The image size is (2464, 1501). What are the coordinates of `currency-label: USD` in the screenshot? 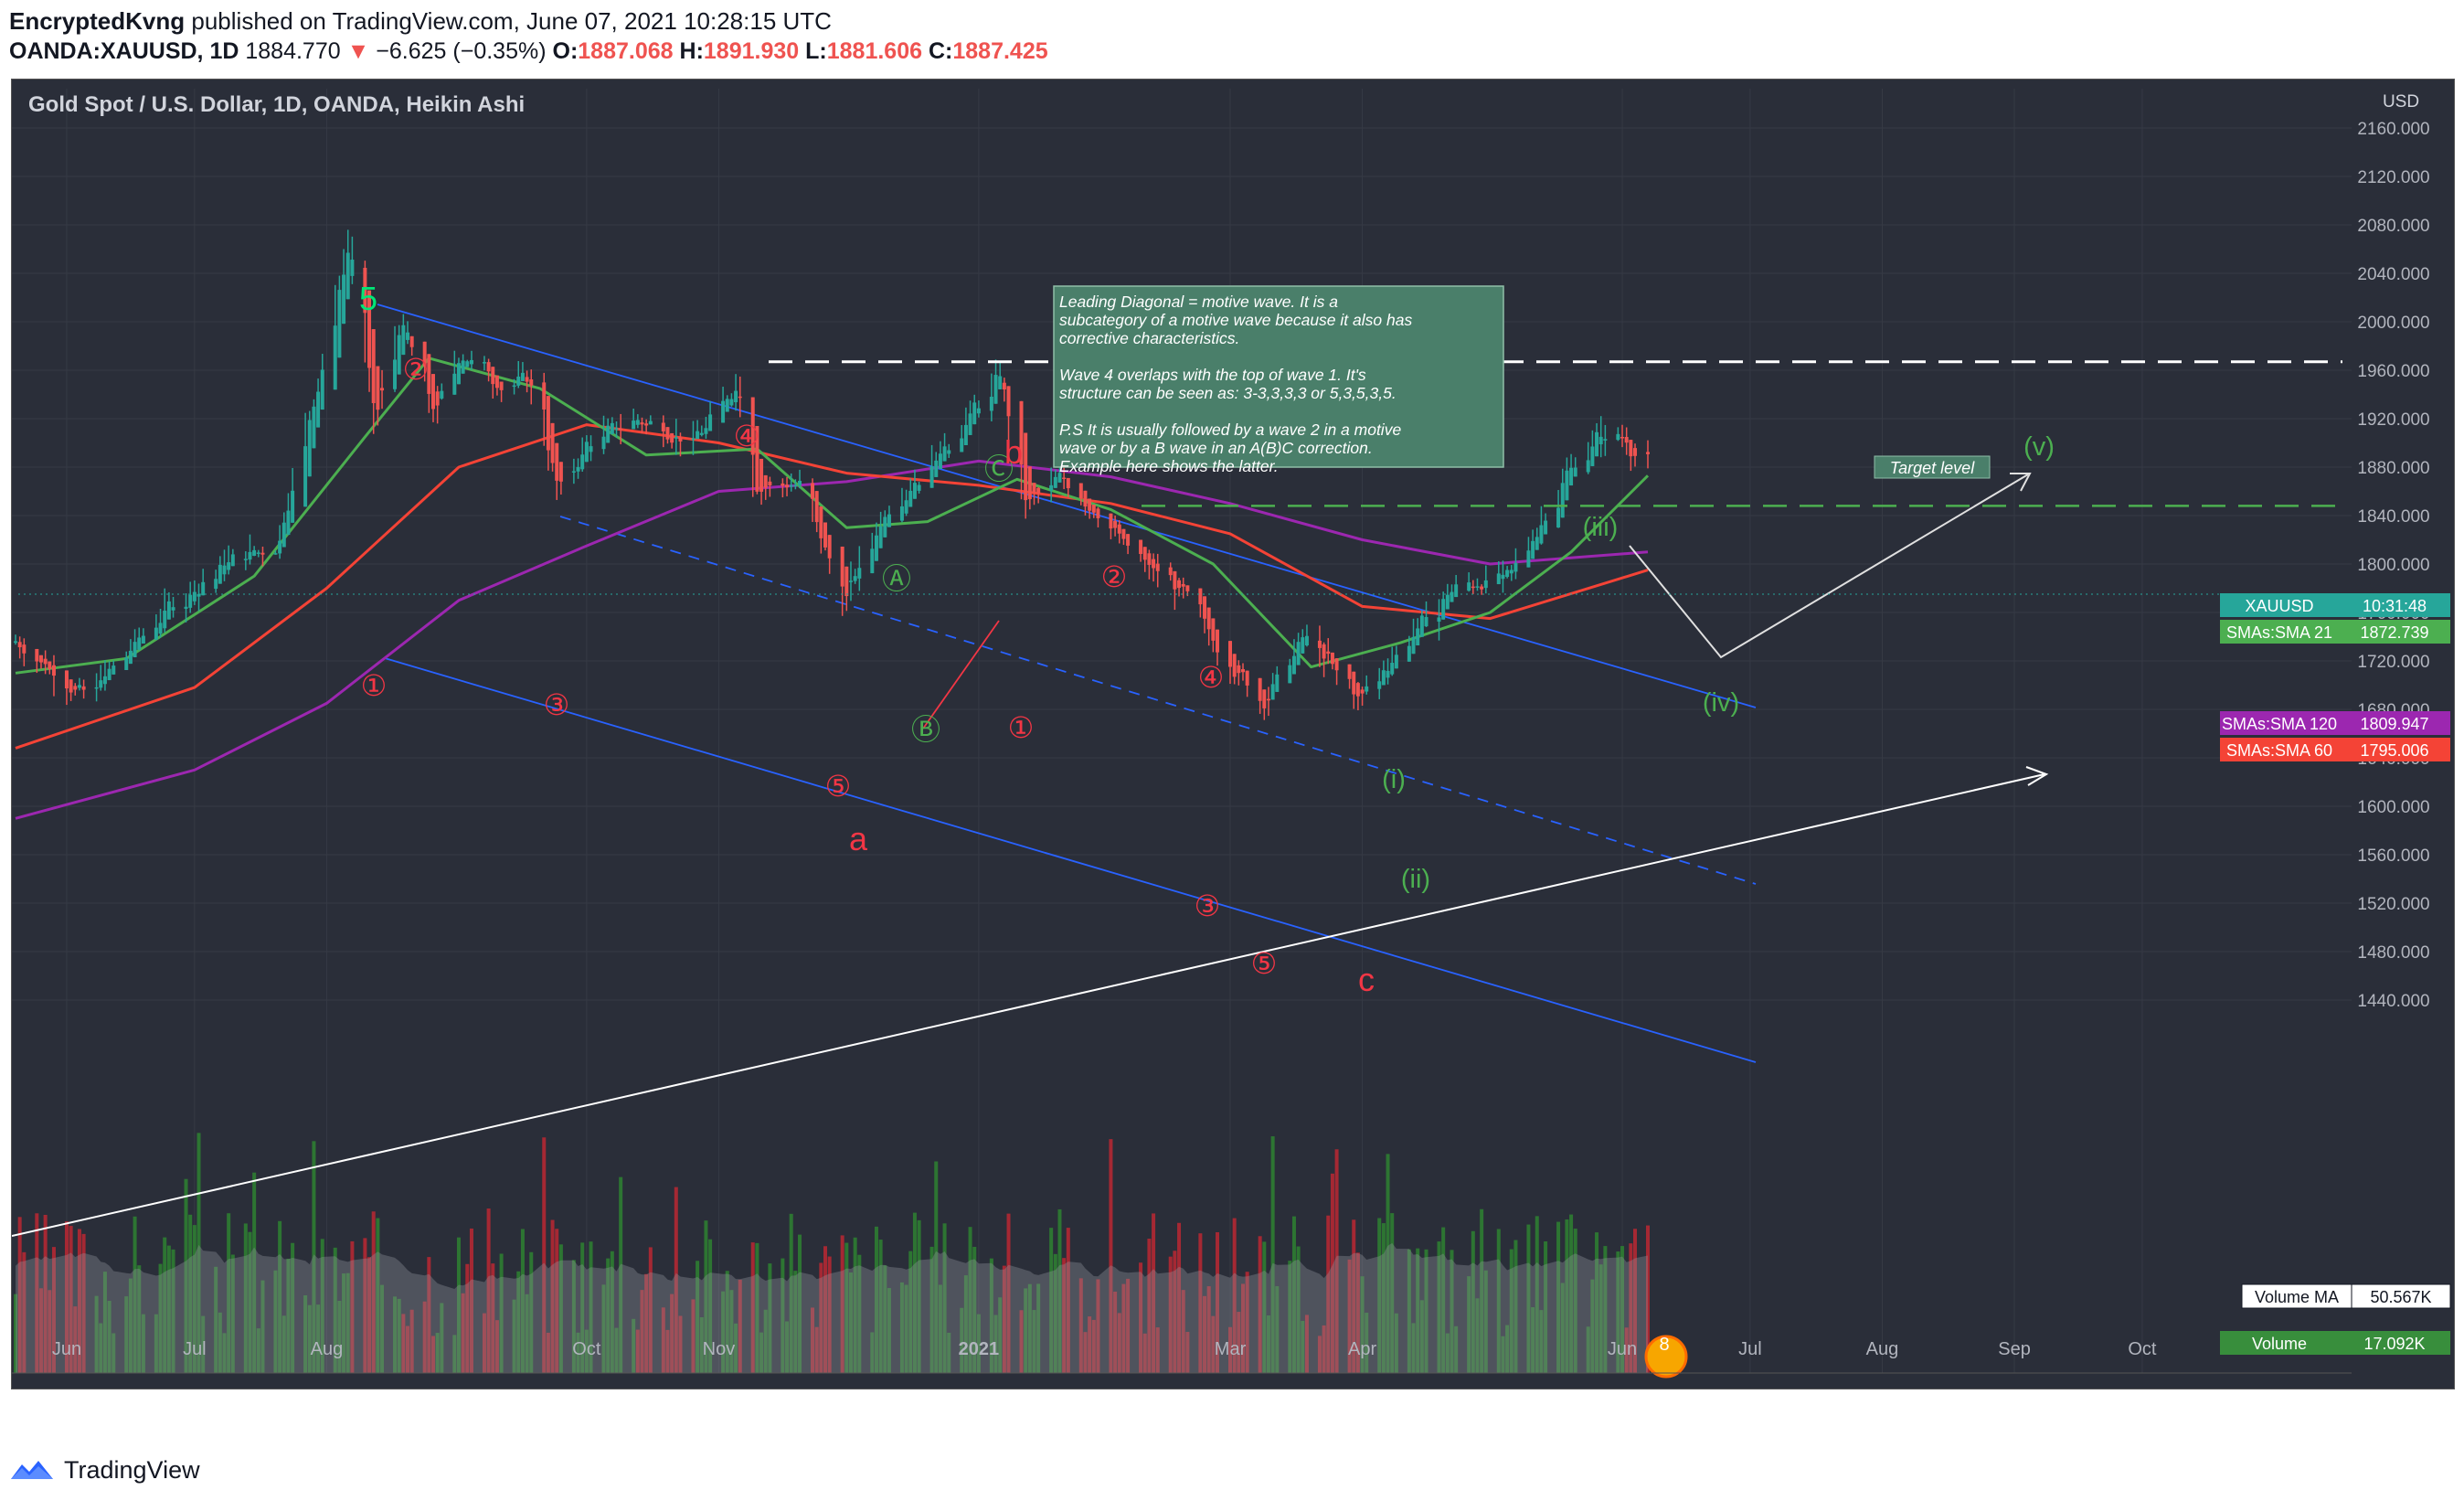 It's located at (2401, 102).